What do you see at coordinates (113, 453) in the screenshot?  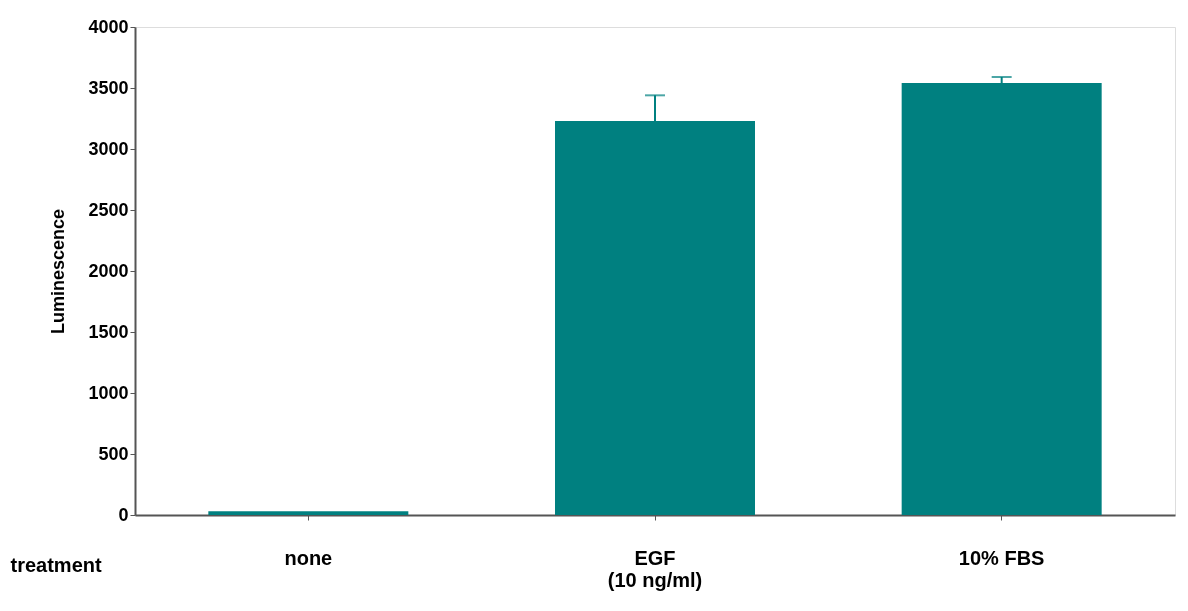 I see `y-tick-label: 500` at bounding box center [113, 453].